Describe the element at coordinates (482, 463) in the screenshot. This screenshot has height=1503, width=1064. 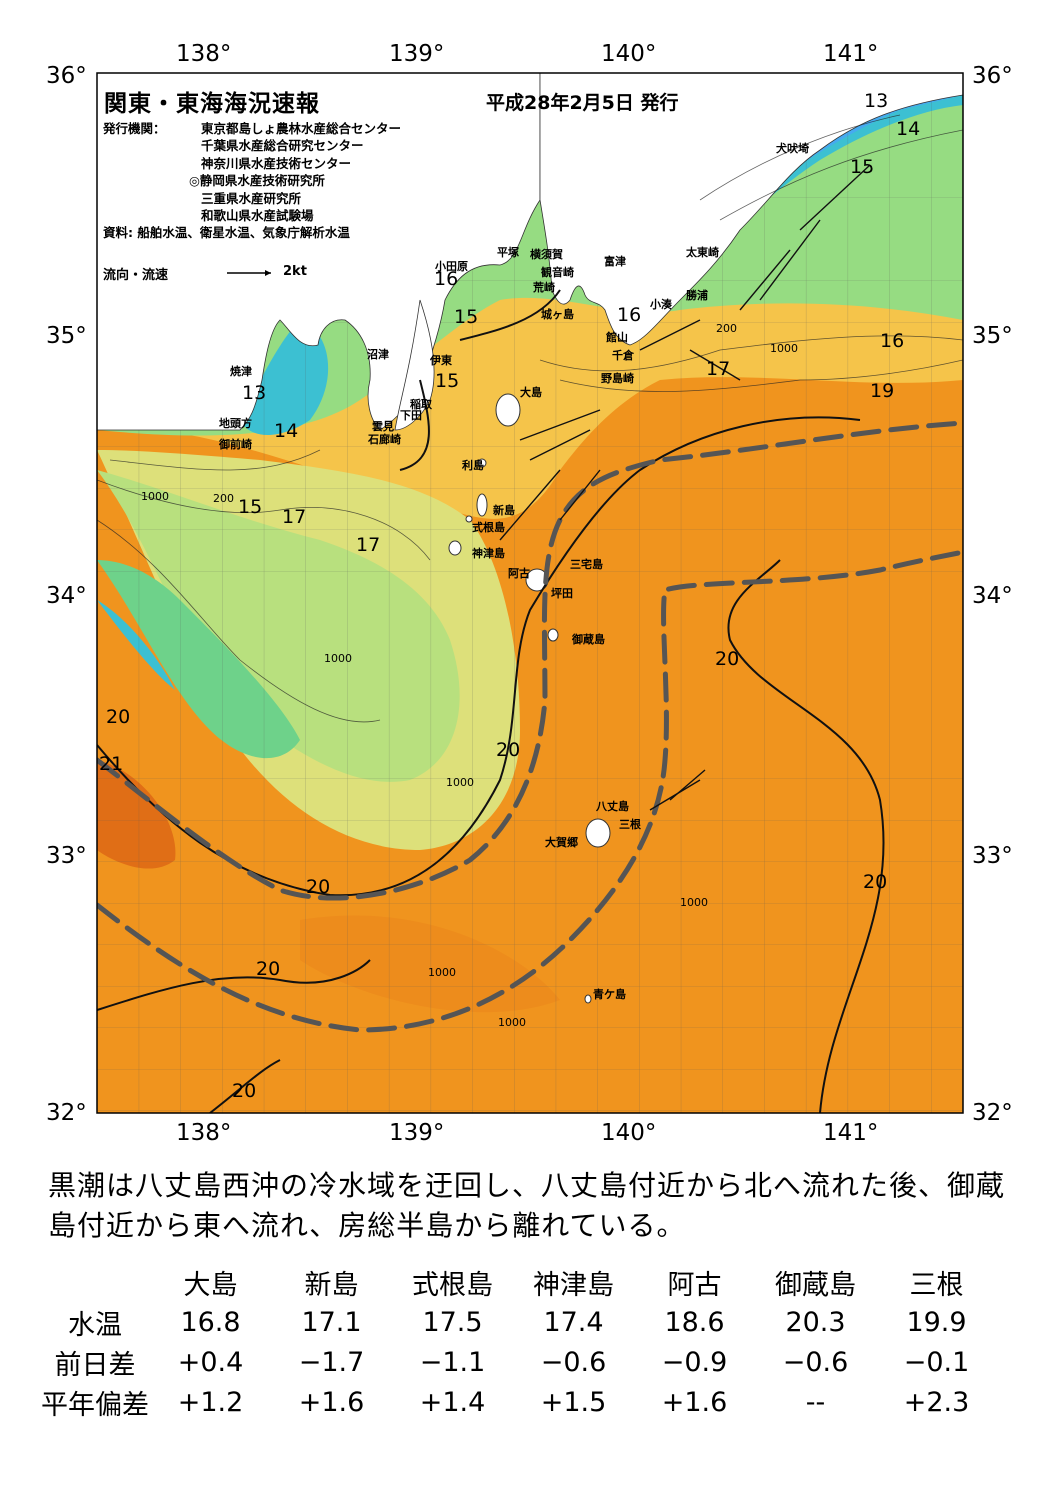
I see `toshima-island` at that location.